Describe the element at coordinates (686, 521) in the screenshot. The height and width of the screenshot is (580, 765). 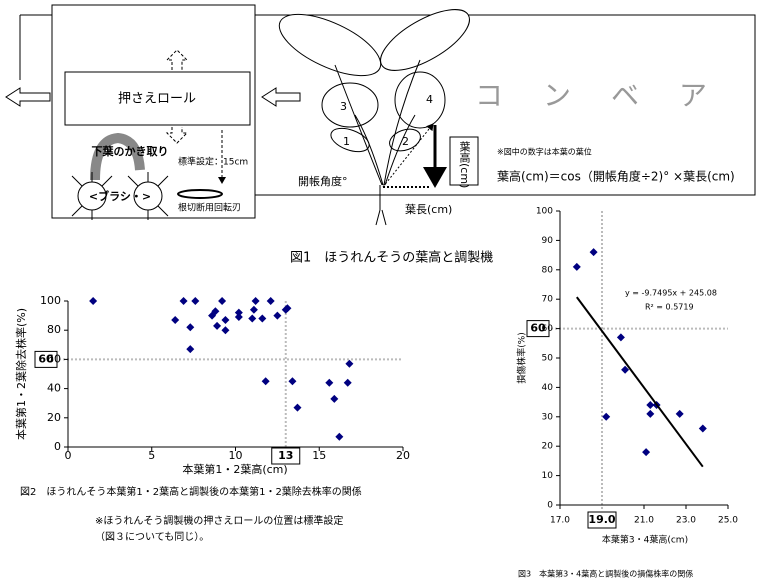
I see `x-tick-label: 23.0` at that location.